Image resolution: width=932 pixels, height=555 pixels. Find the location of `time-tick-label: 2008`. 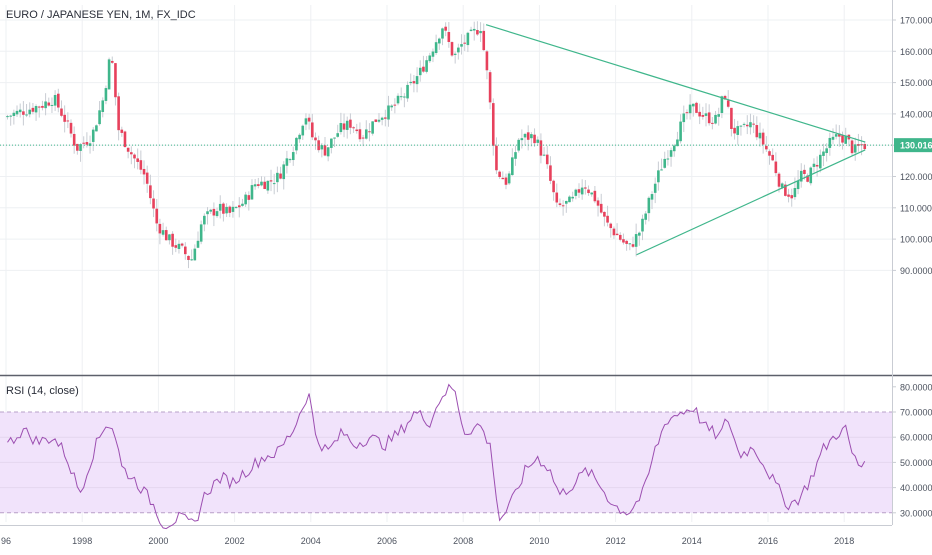

time-tick-label: 2008 is located at coordinates (463, 541).